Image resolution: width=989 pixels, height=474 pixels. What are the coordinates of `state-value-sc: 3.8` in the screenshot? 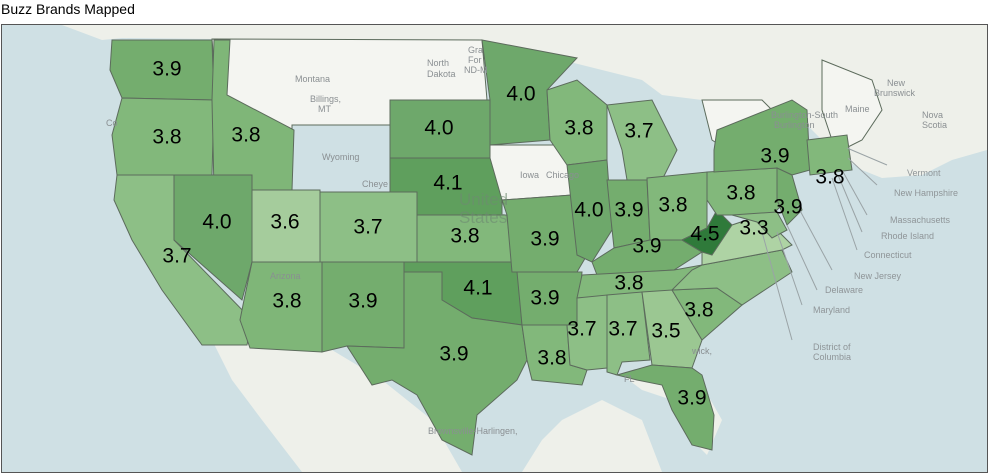 It's located at (698, 310).